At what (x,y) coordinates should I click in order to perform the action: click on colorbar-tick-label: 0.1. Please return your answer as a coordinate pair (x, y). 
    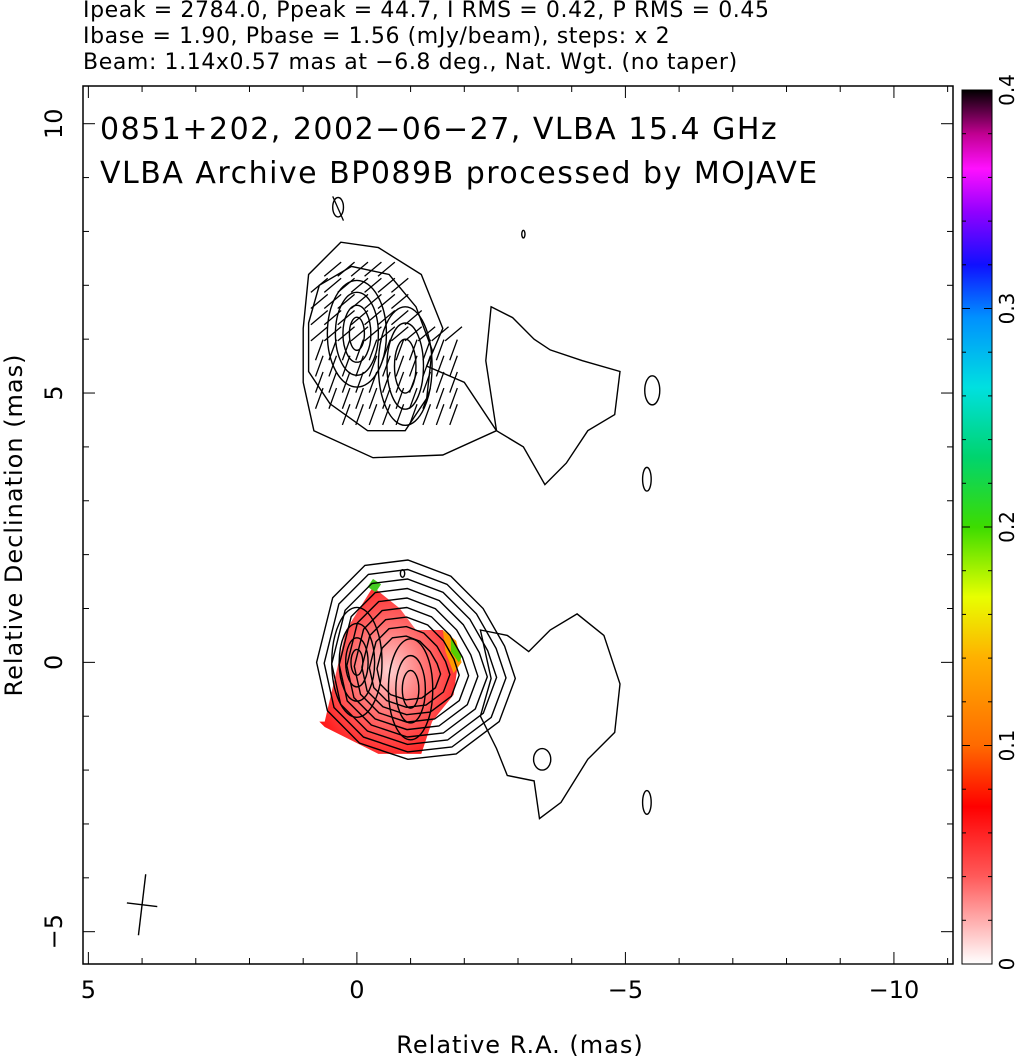
    Looking at the image, I should click on (1007, 746).